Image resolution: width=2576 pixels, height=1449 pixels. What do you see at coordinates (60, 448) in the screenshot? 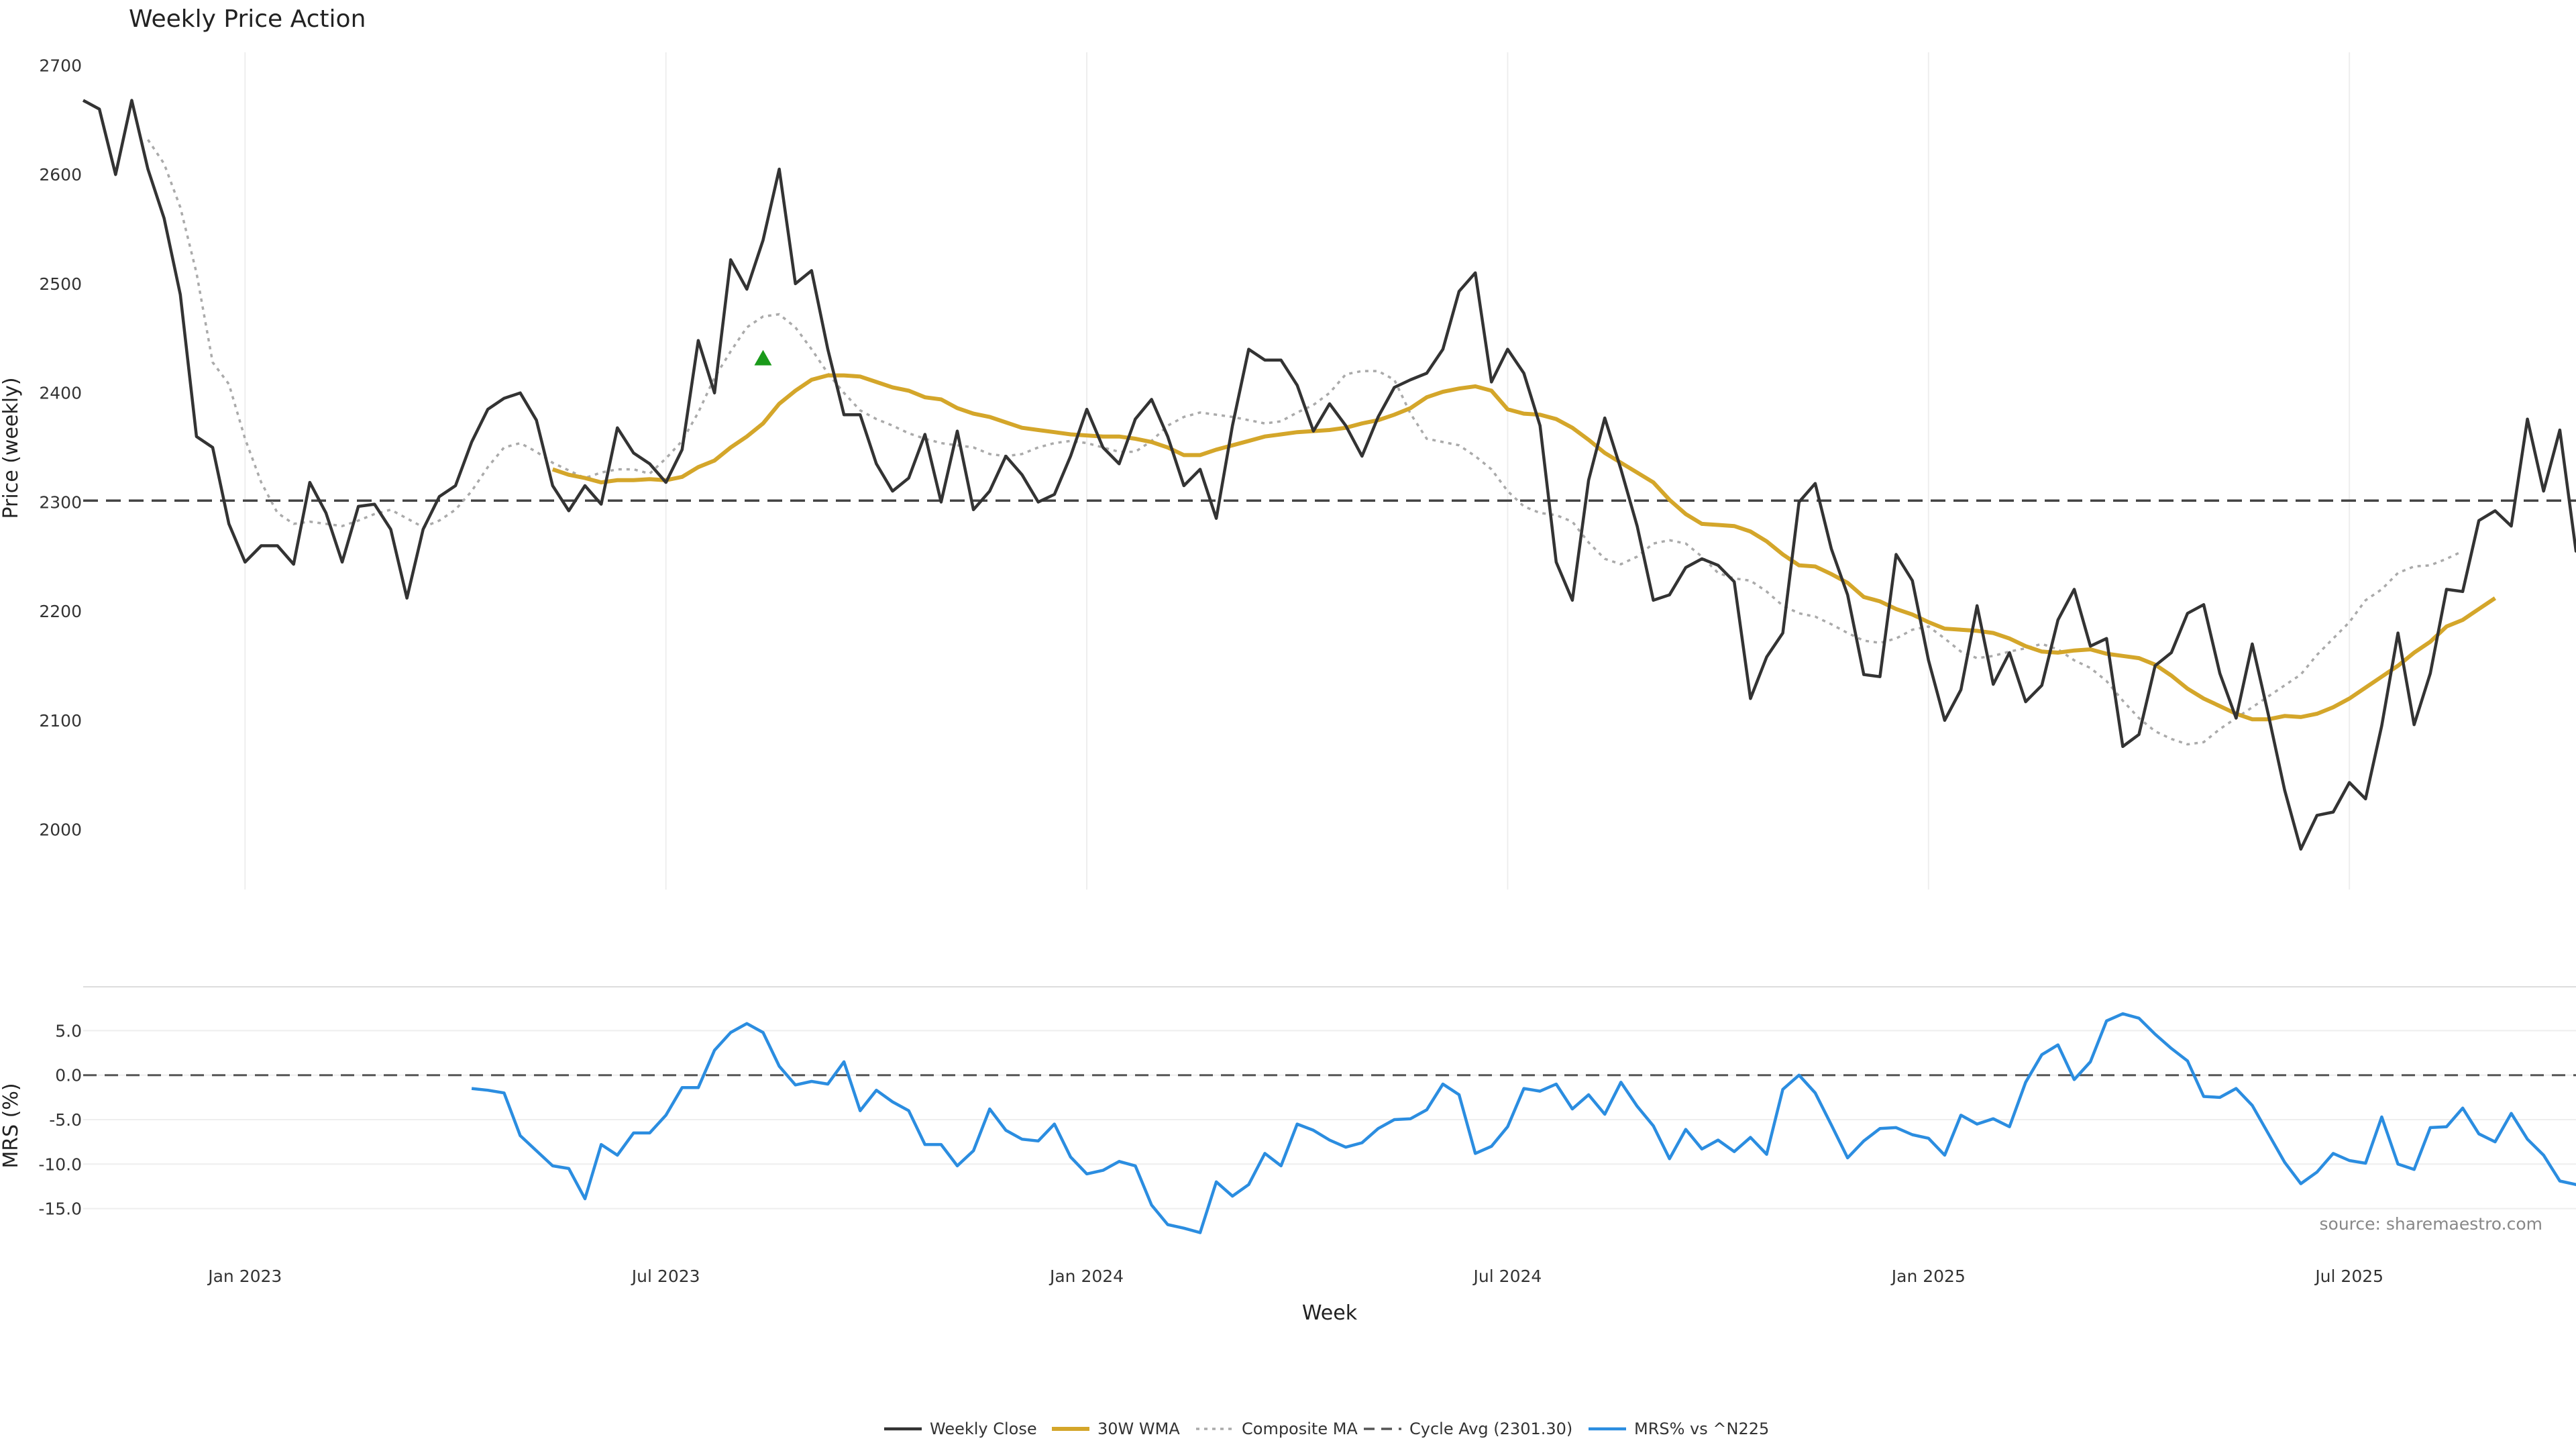
I see `price-y-ticks: 2000 2100 2200 2300 2400 2500 2600 2700` at bounding box center [60, 448].